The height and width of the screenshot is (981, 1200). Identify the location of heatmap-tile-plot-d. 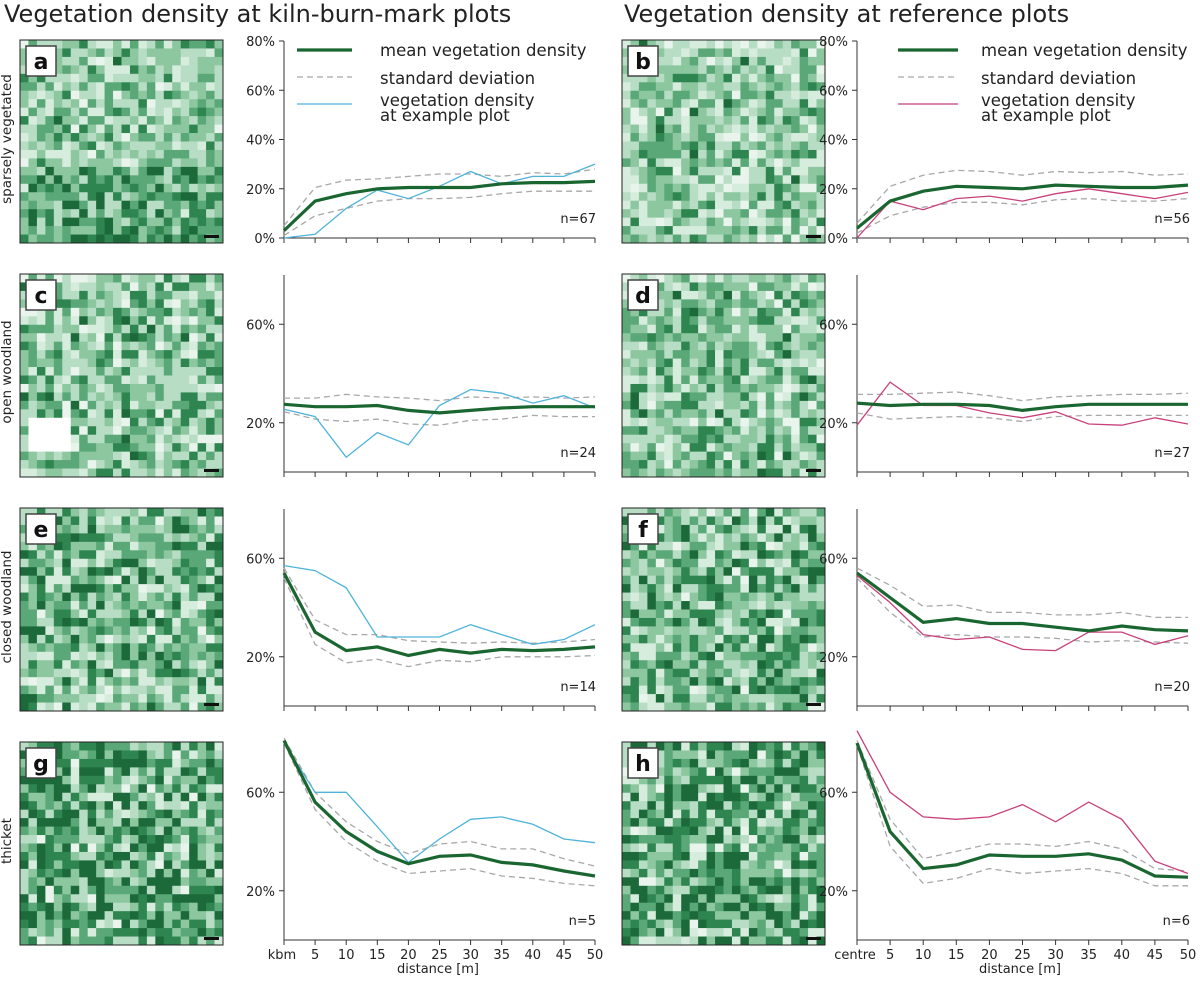
(723, 375).